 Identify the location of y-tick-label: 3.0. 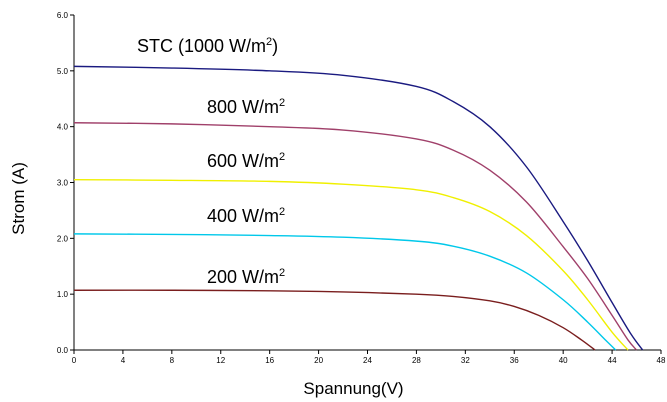
(63, 183).